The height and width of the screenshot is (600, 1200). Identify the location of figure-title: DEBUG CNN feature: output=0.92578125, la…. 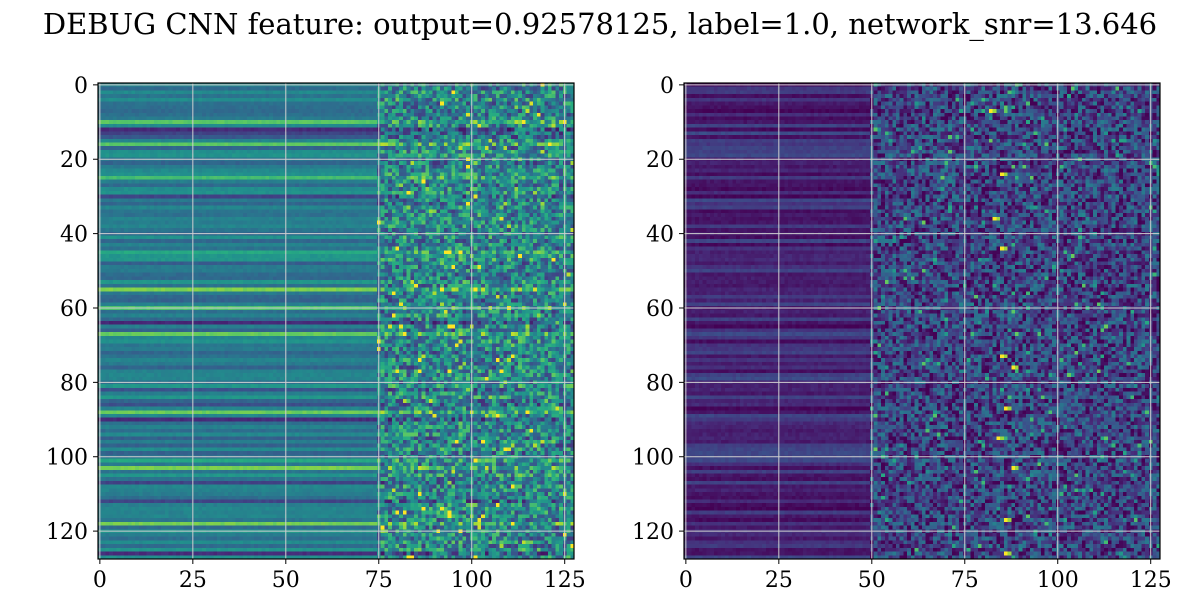
(600, 24).